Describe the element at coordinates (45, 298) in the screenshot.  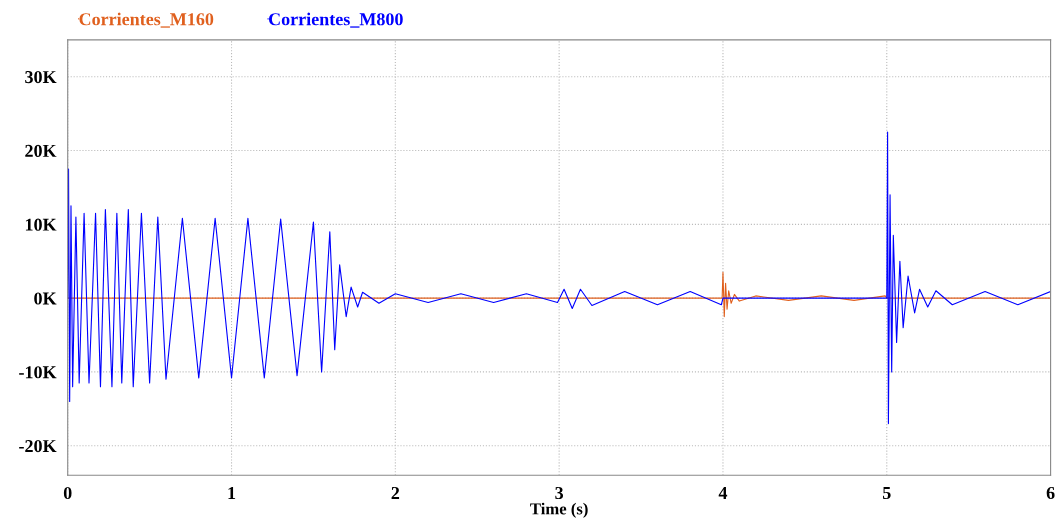
I see `y-tick-label: 0K` at that location.